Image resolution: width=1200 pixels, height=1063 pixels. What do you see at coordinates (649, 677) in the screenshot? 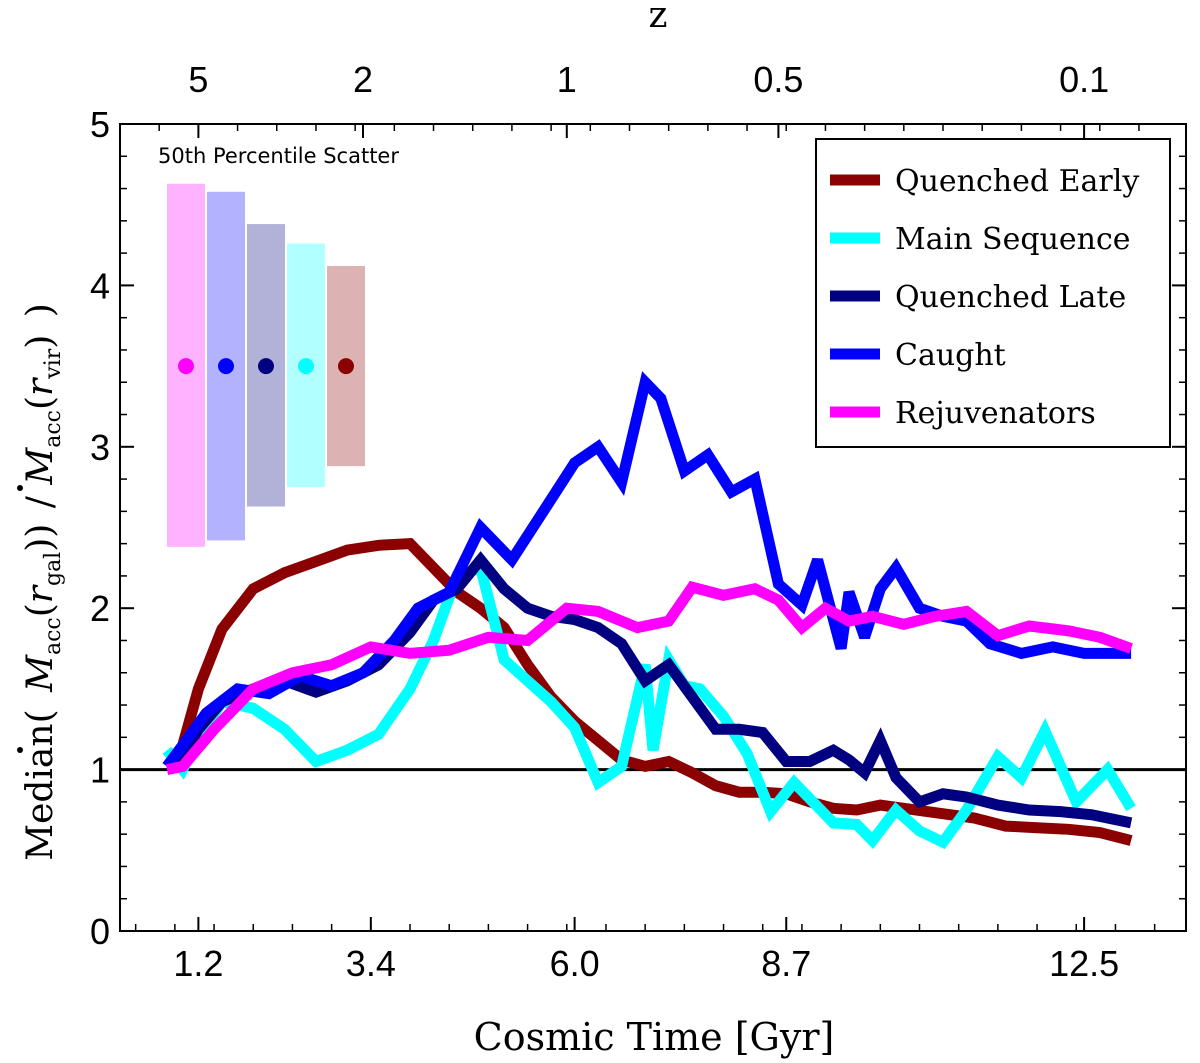
I see `series-line-rejuvenators` at bounding box center [649, 677].